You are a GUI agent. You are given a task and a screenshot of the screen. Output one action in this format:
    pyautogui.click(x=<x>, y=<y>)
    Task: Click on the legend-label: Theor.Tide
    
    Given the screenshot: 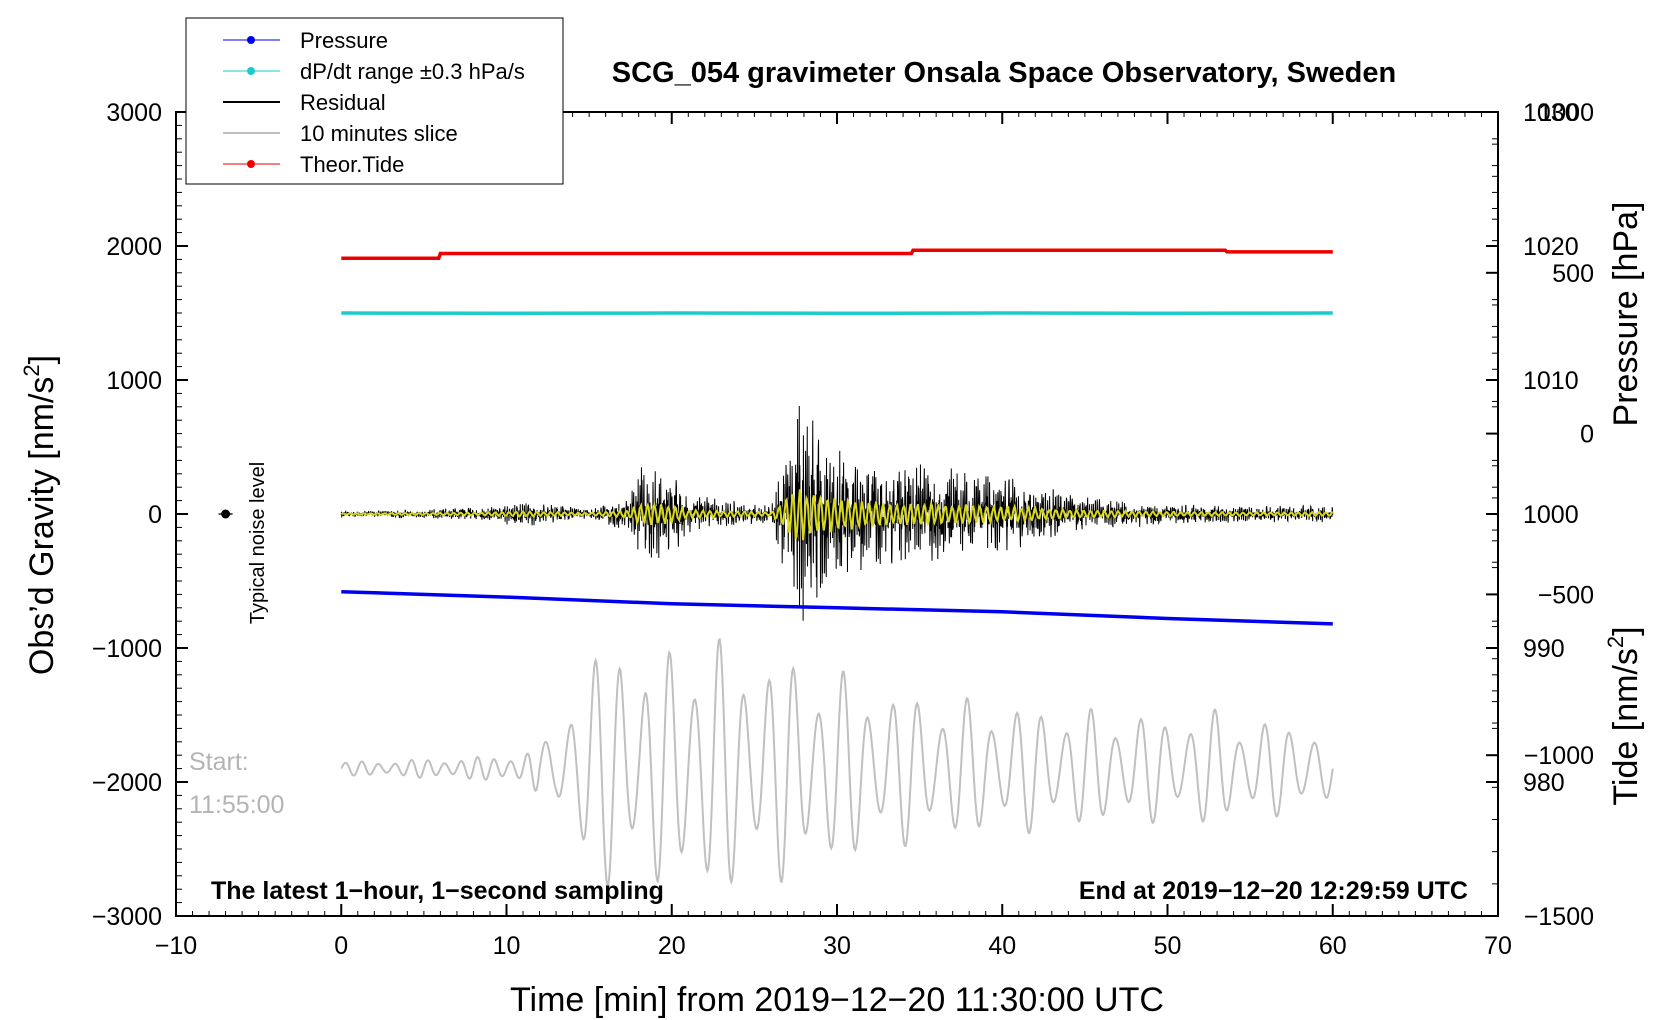 What is the action you would take?
    pyautogui.click(x=352, y=164)
    